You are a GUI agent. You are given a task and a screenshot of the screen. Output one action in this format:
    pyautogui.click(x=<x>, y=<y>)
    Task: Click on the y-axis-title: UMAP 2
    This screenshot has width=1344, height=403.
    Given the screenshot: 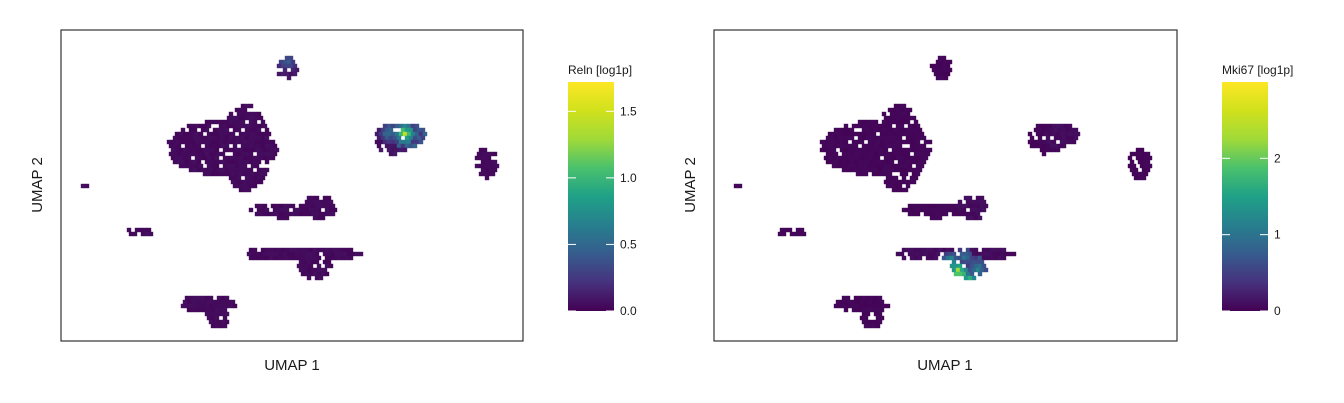 What is the action you would take?
    pyautogui.click(x=690, y=185)
    